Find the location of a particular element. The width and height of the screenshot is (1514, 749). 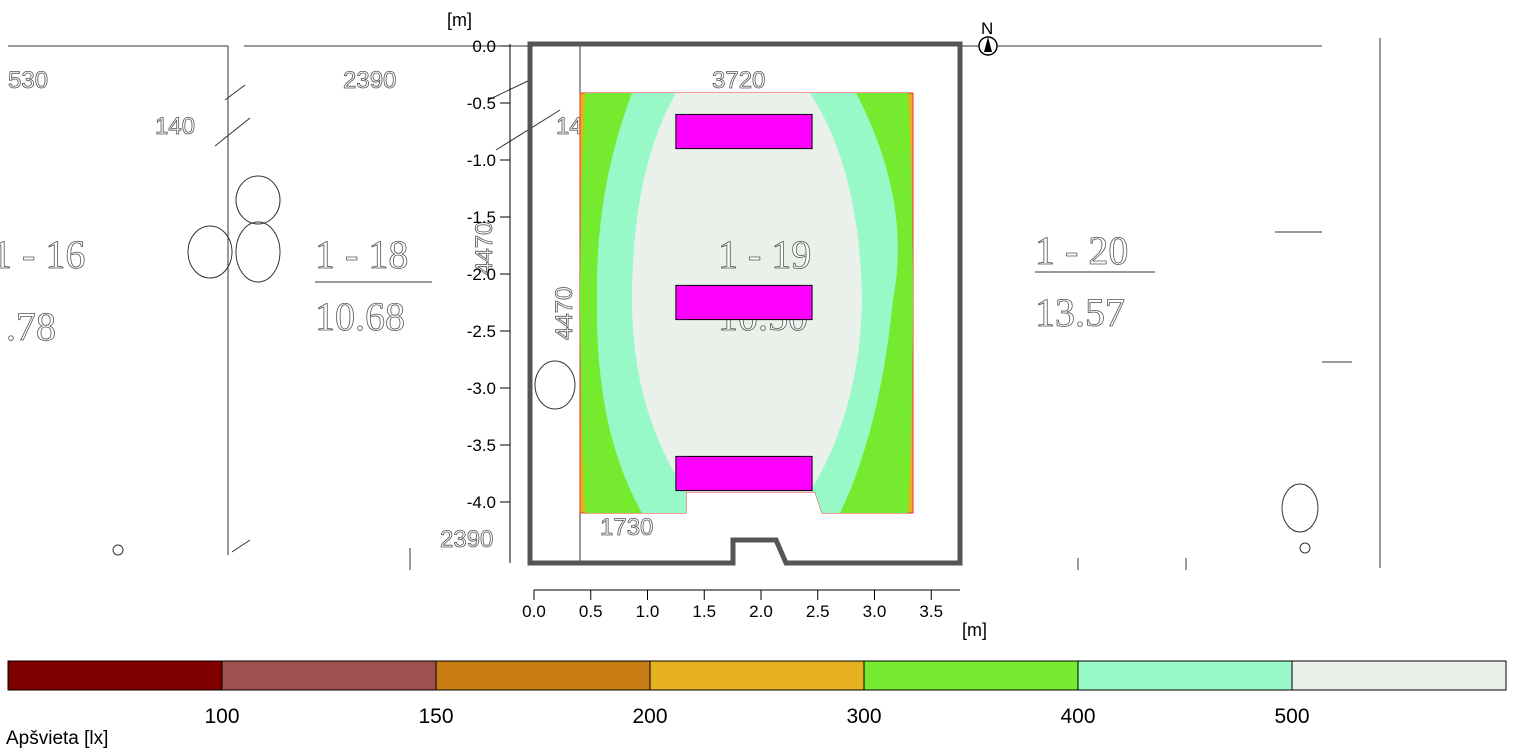

legend-color-bands is located at coordinates (757, 675).